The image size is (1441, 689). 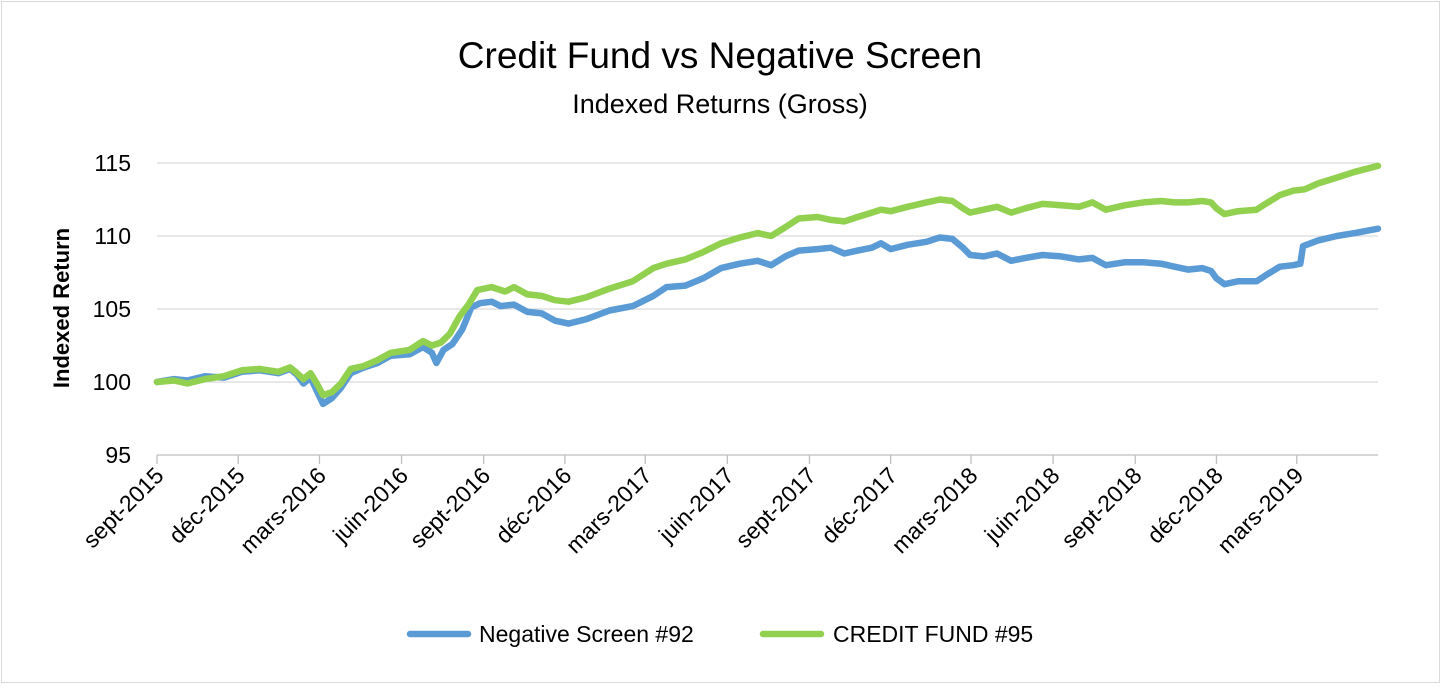 I want to click on legend: Negative Screen #92 CREDIT FUND #95, so click(x=719, y=634).